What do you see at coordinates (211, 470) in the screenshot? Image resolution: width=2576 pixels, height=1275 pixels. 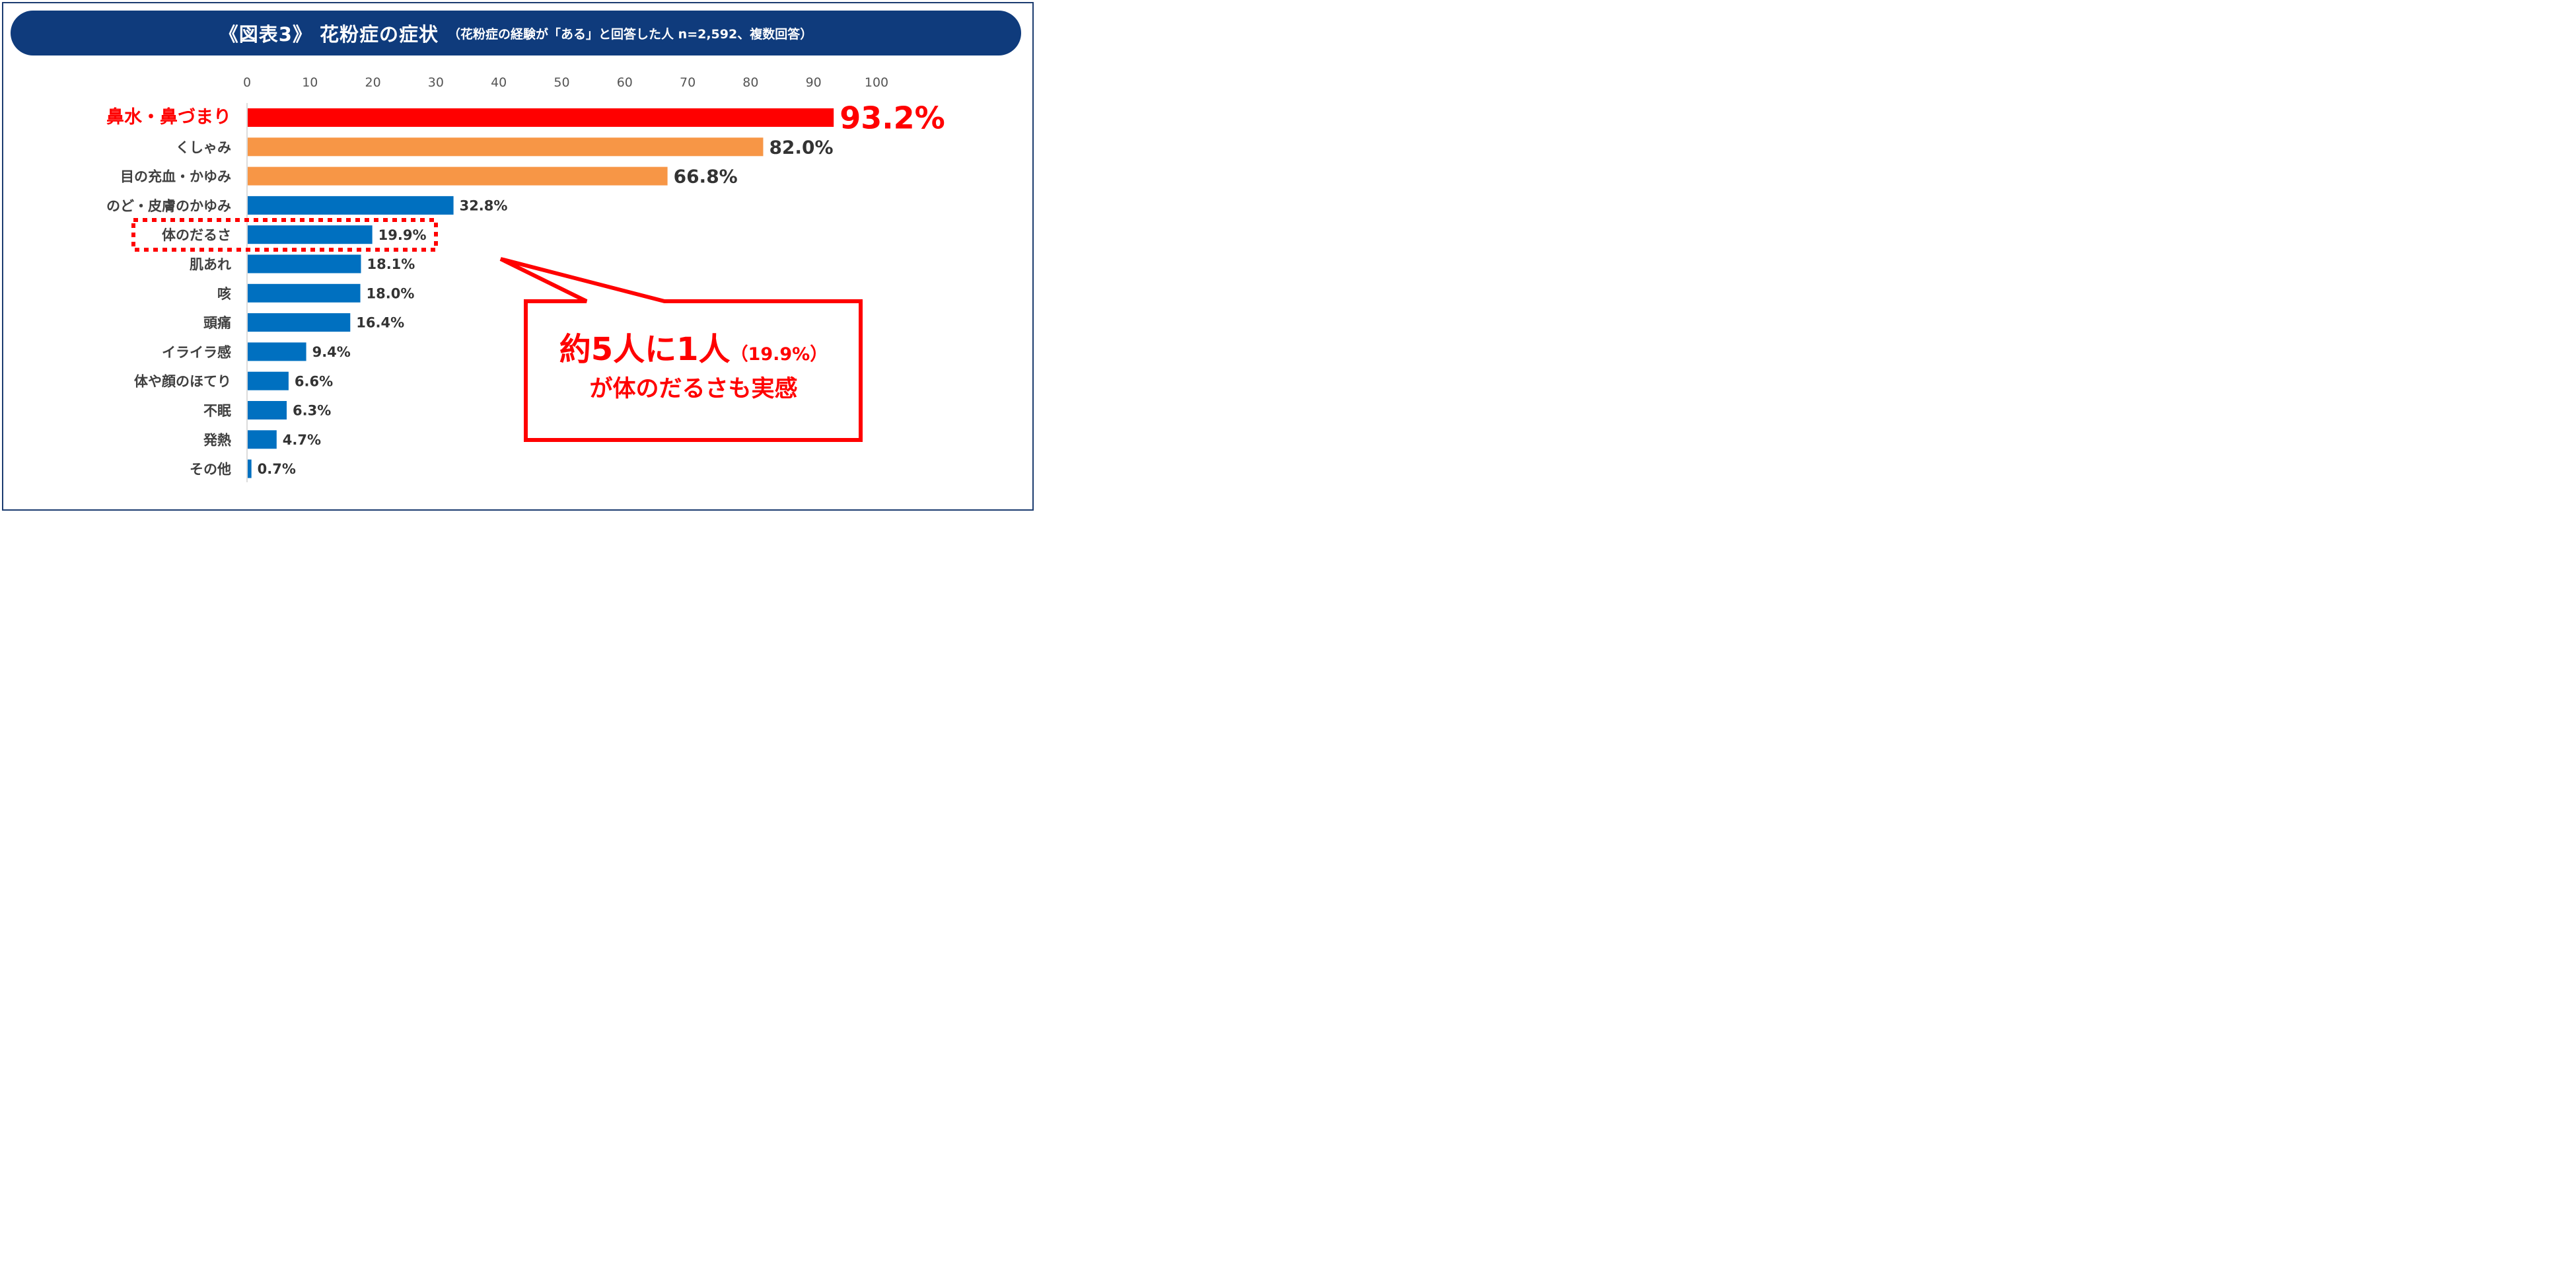 I see `category-label: その他` at bounding box center [211, 470].